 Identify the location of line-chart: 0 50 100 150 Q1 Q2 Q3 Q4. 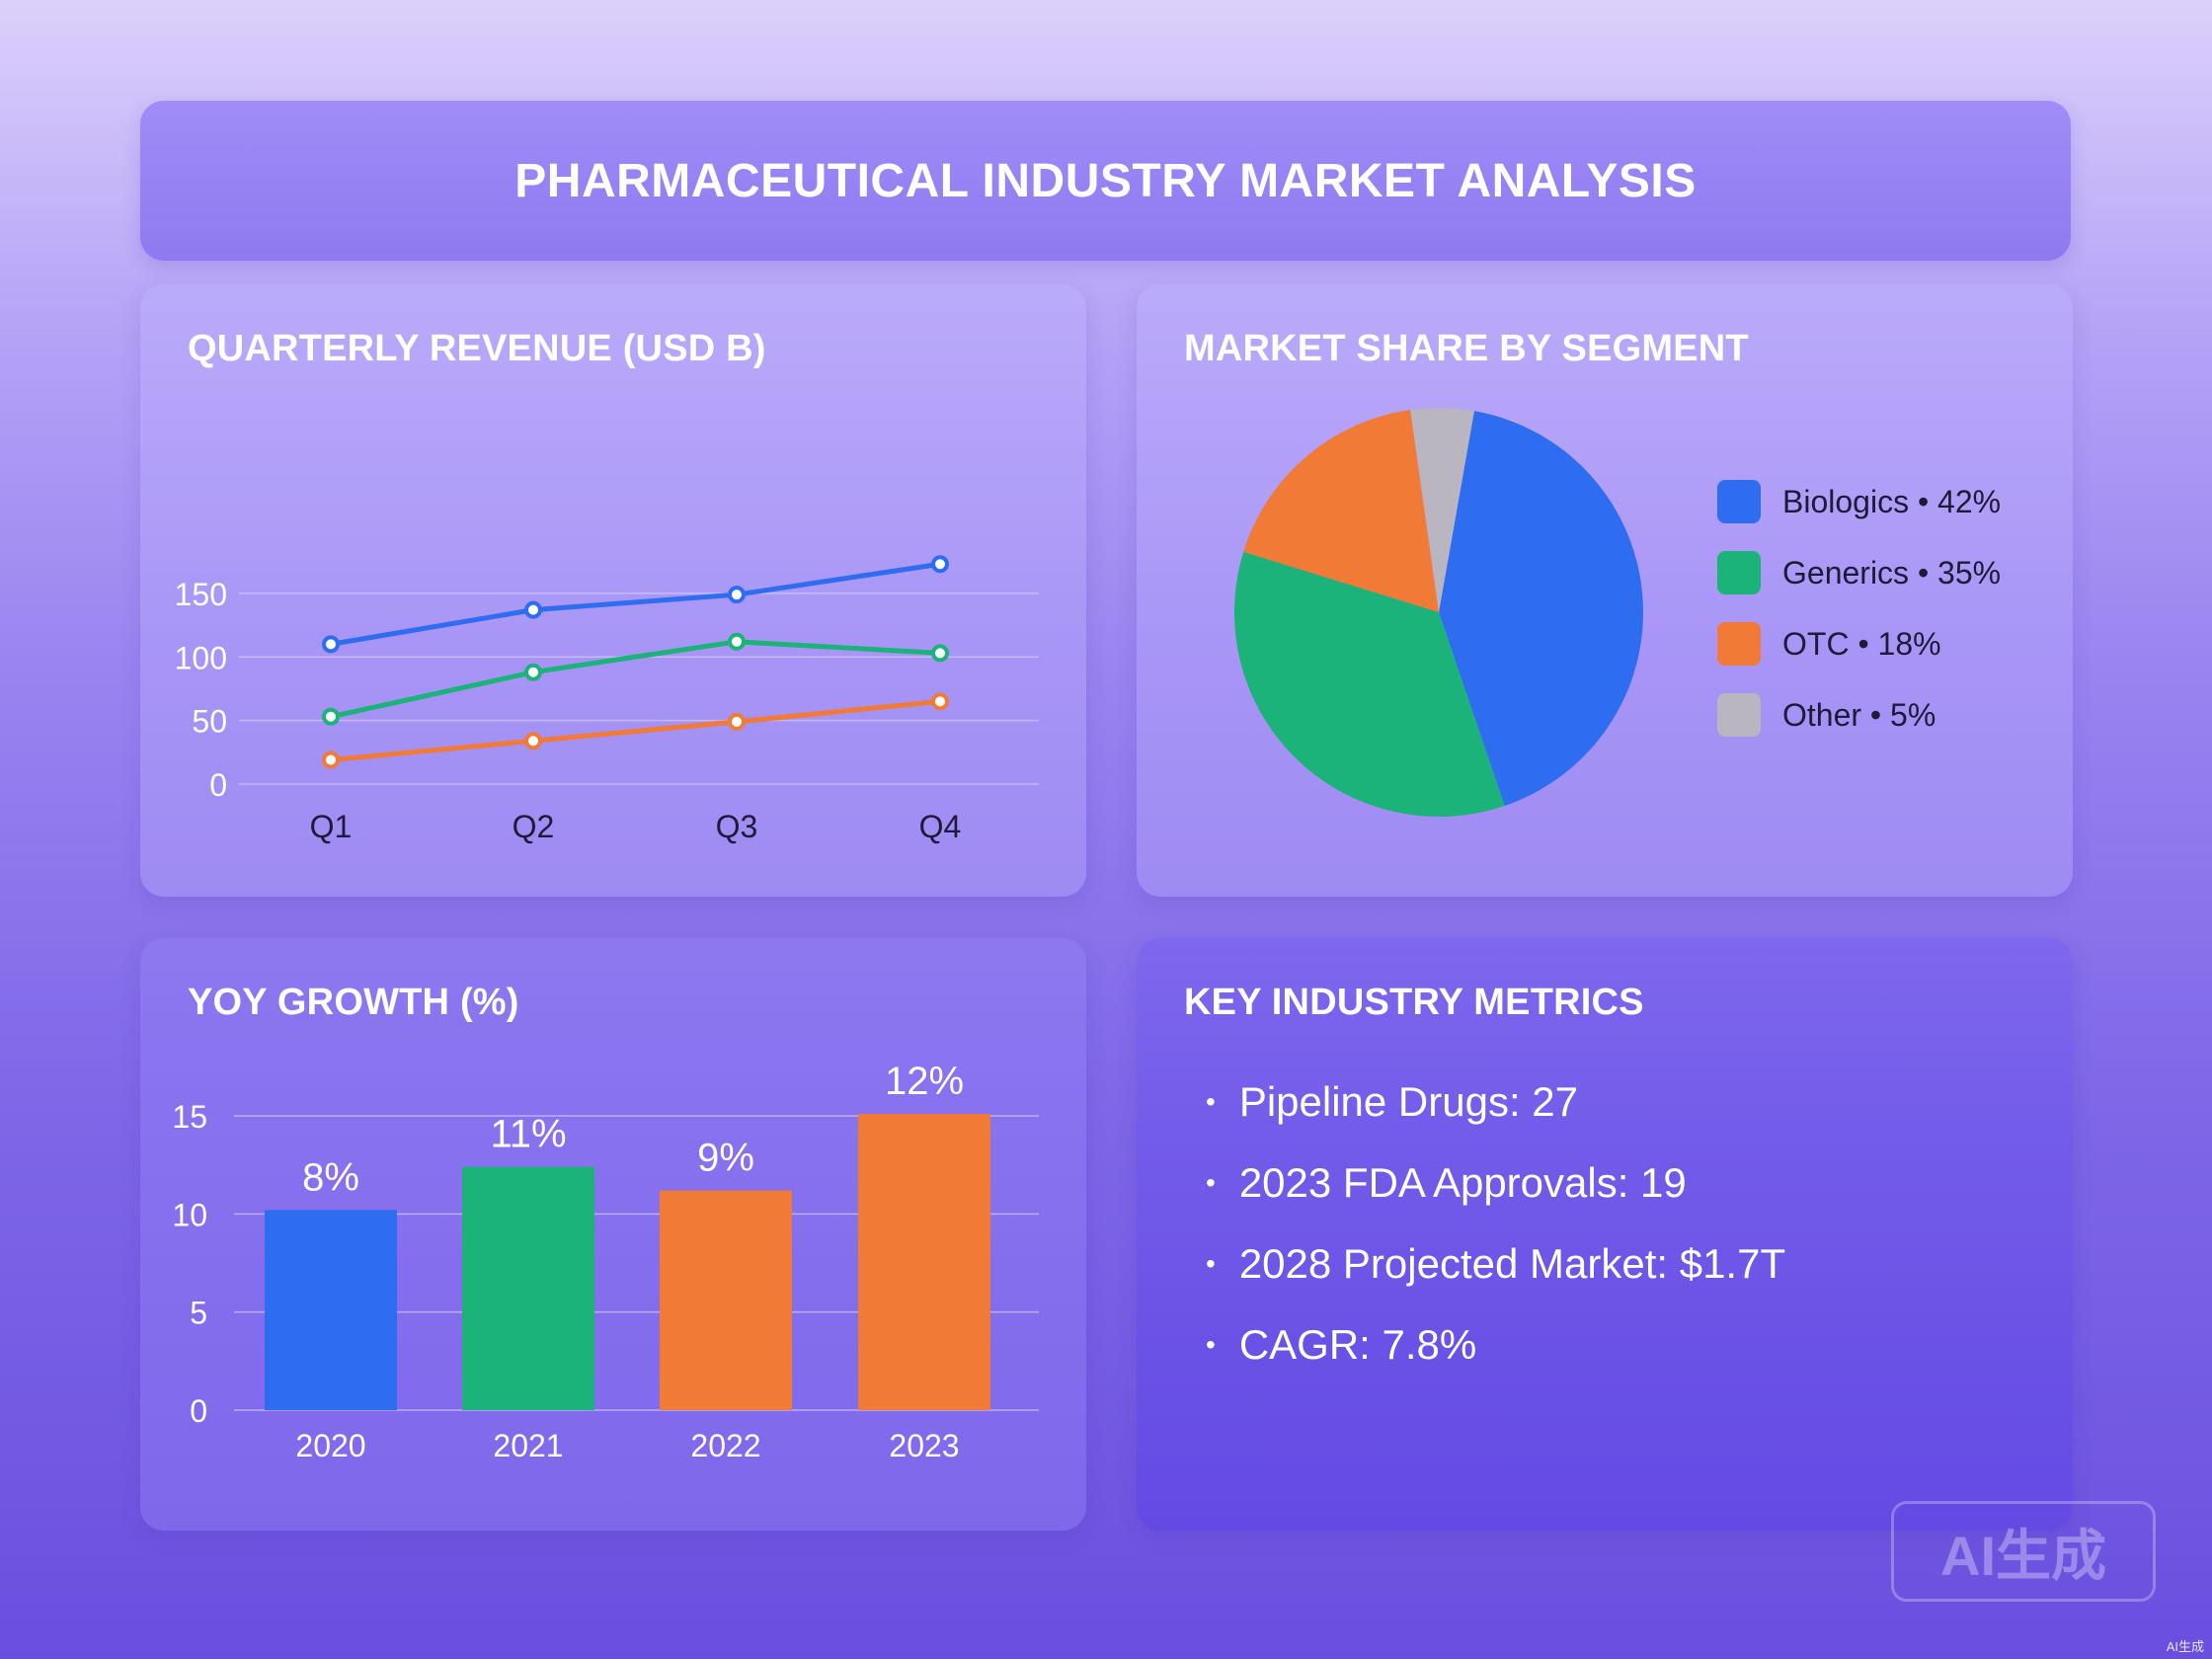
(607, 700).